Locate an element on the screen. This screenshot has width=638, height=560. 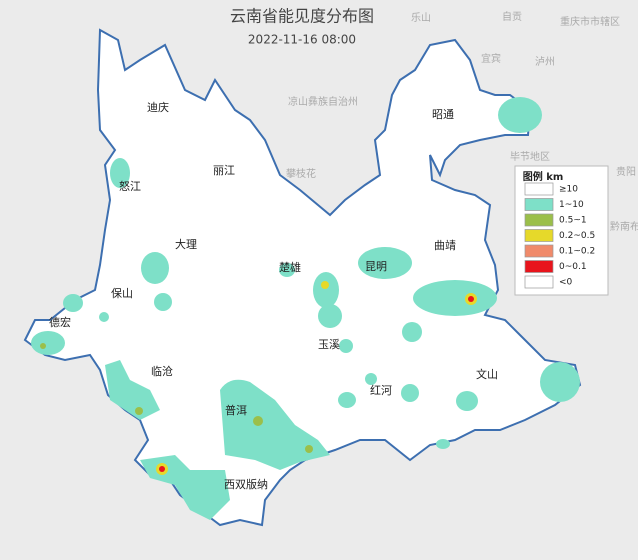
city-label: 西双版纳 is located at coordinates (246, 484).